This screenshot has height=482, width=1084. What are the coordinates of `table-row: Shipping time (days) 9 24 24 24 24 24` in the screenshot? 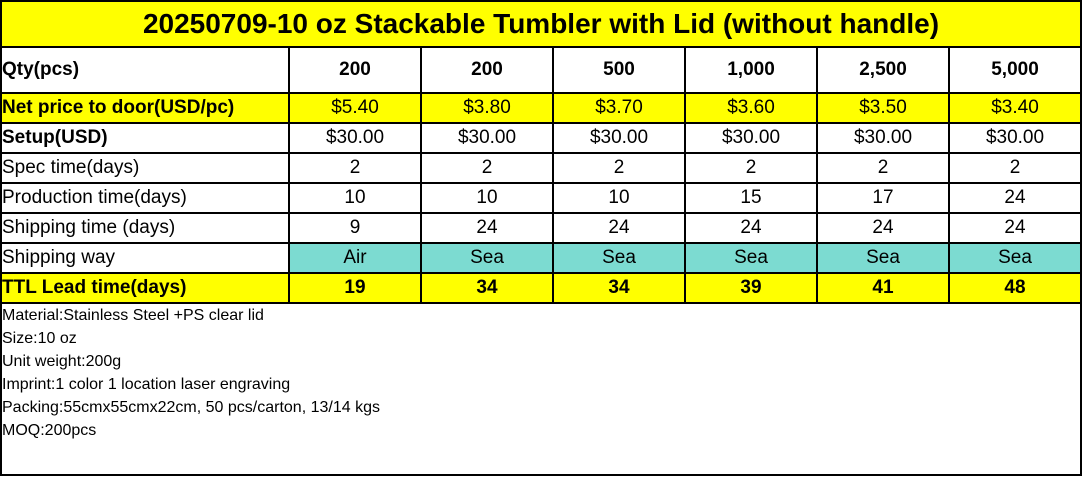 It's located at (541, 228).